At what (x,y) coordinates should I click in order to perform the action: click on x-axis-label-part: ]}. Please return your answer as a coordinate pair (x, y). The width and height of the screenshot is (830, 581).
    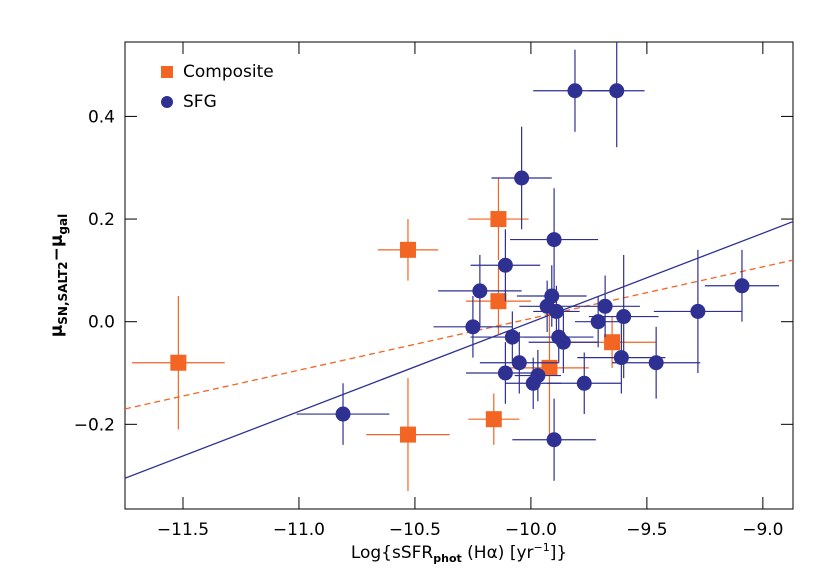
    Looking at the image, I should click on (558, 553).